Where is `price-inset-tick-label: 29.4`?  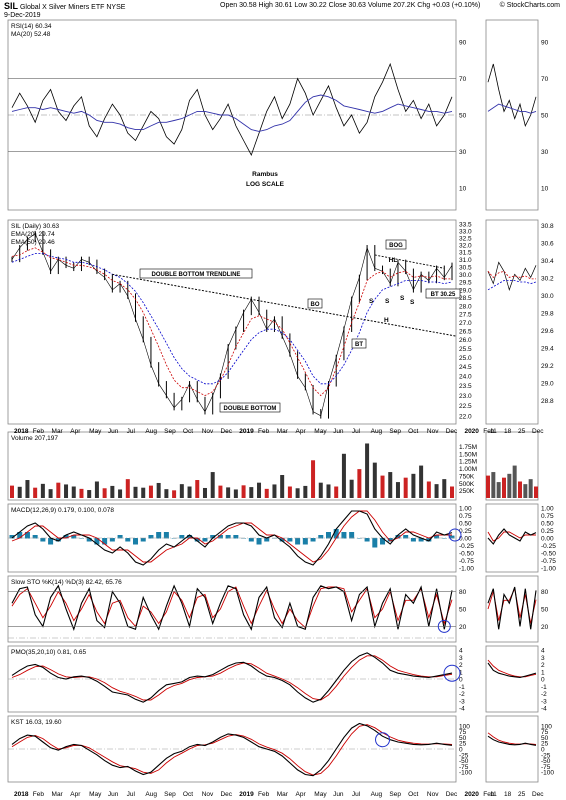 price-inset-tick-label: 29.4 is located at coordinates (547, 349).